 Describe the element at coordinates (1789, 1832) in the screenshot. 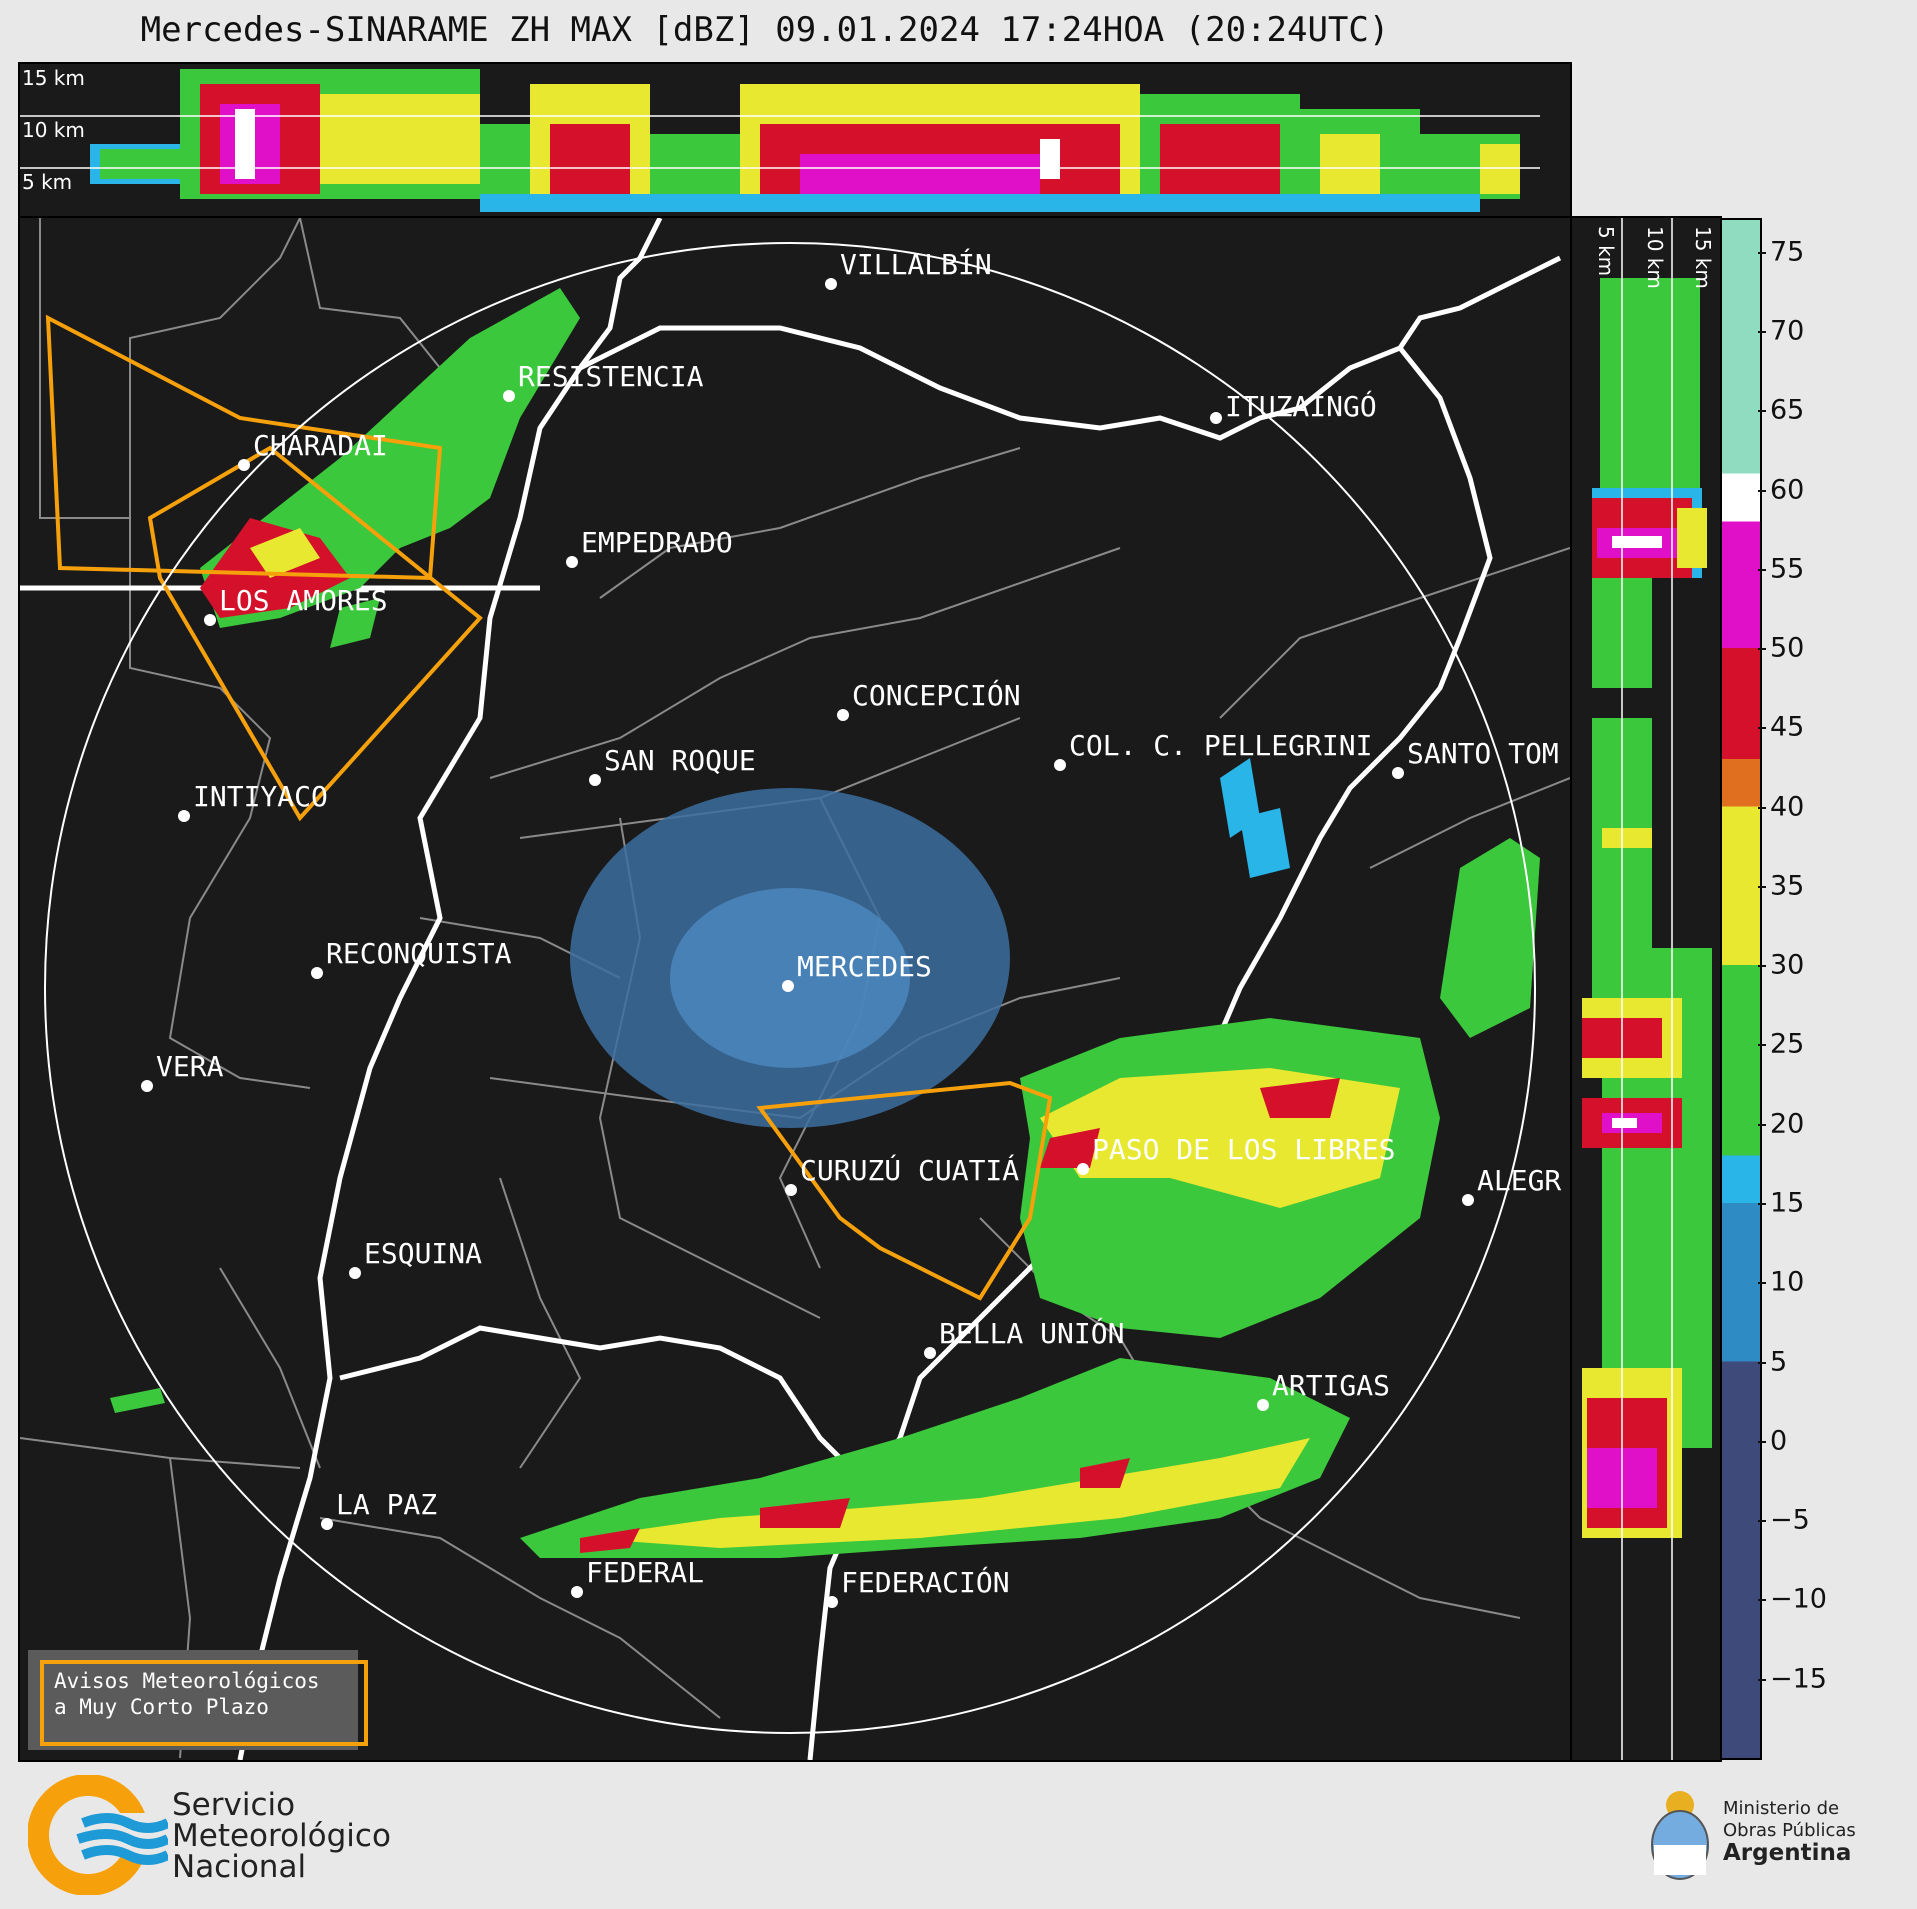

I see `ministry-name: Ministerio de Obras Públicas Argentina` at that location.